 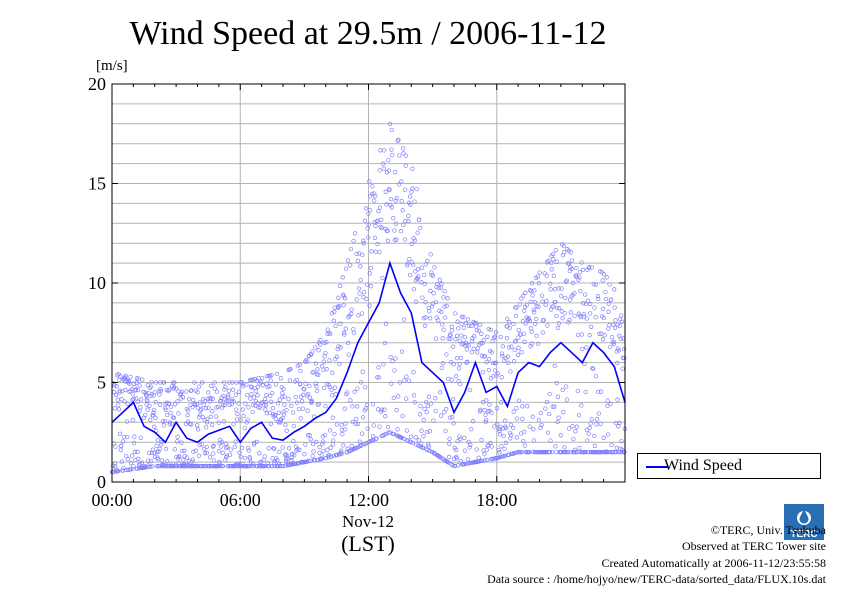 What do you see at coordinates (803, 534) in the screenshot?
I see `logo-text: TERC` at bounding box center [803, 534].